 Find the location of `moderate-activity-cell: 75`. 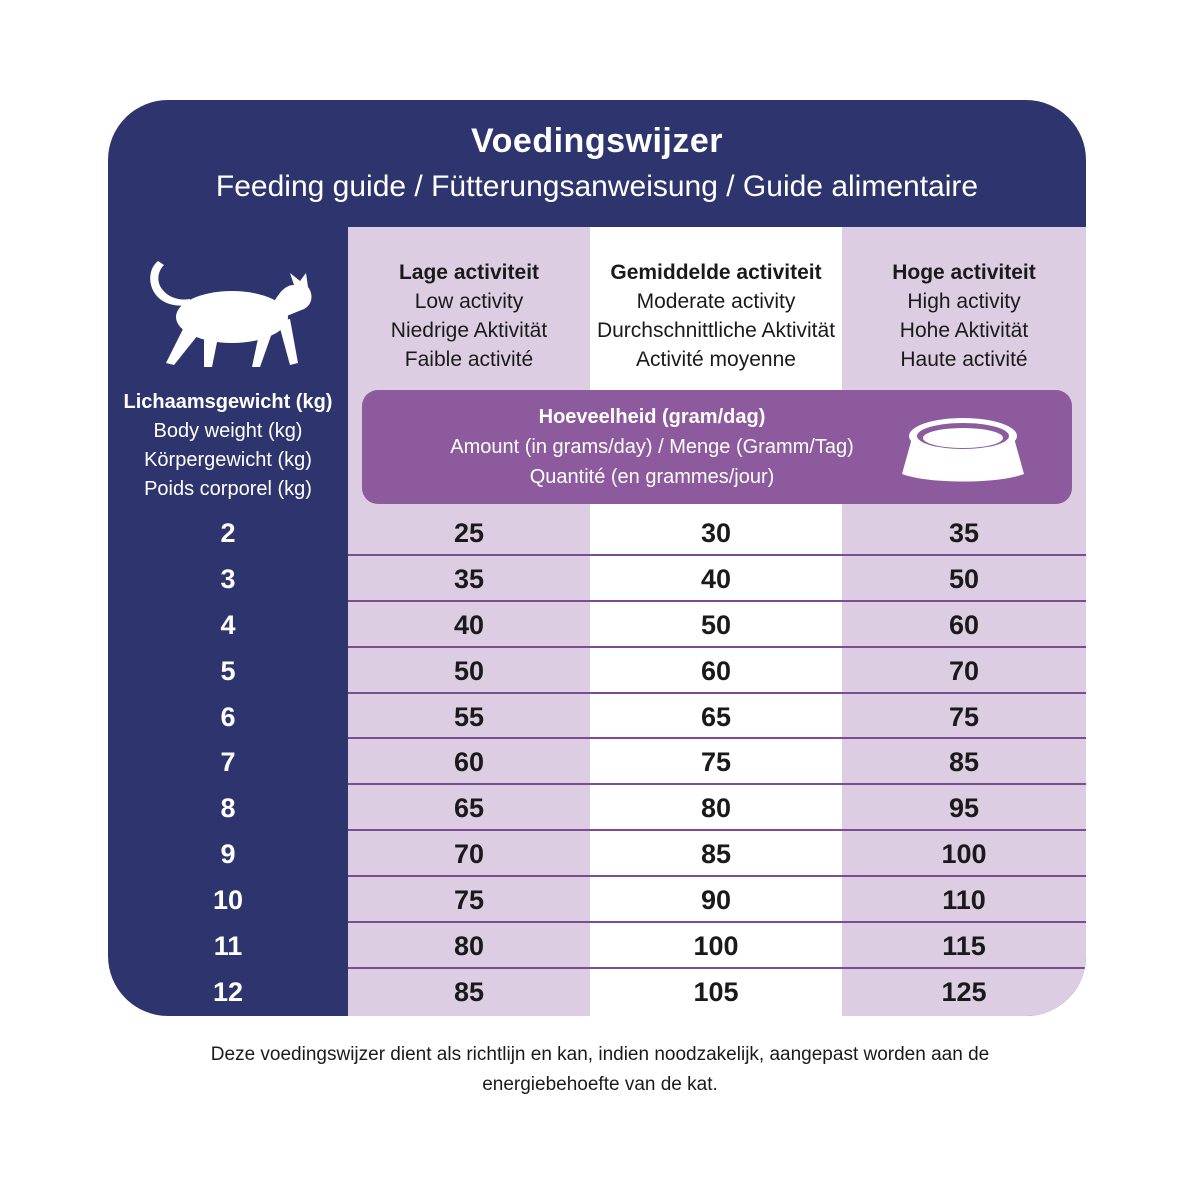

moderate-activity-cell: 75 is located at coordinates (716, 762).